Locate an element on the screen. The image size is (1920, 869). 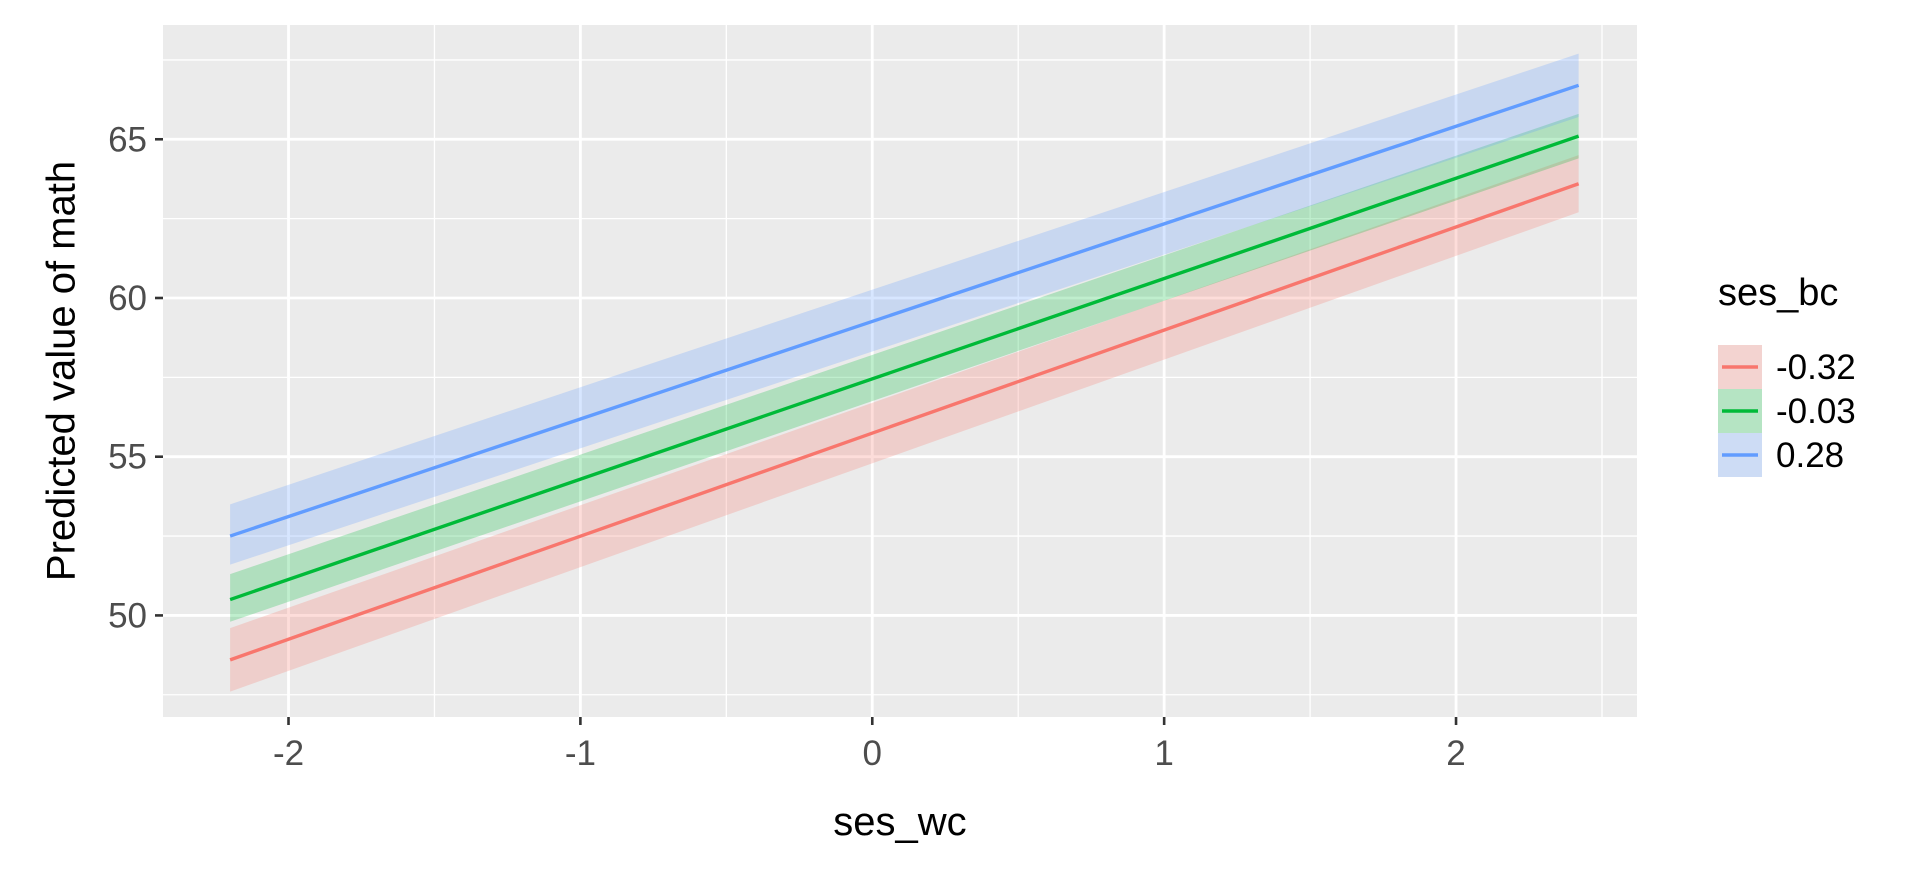
y-axis-label: Predicted value of math is located at coordinates (62, 371).